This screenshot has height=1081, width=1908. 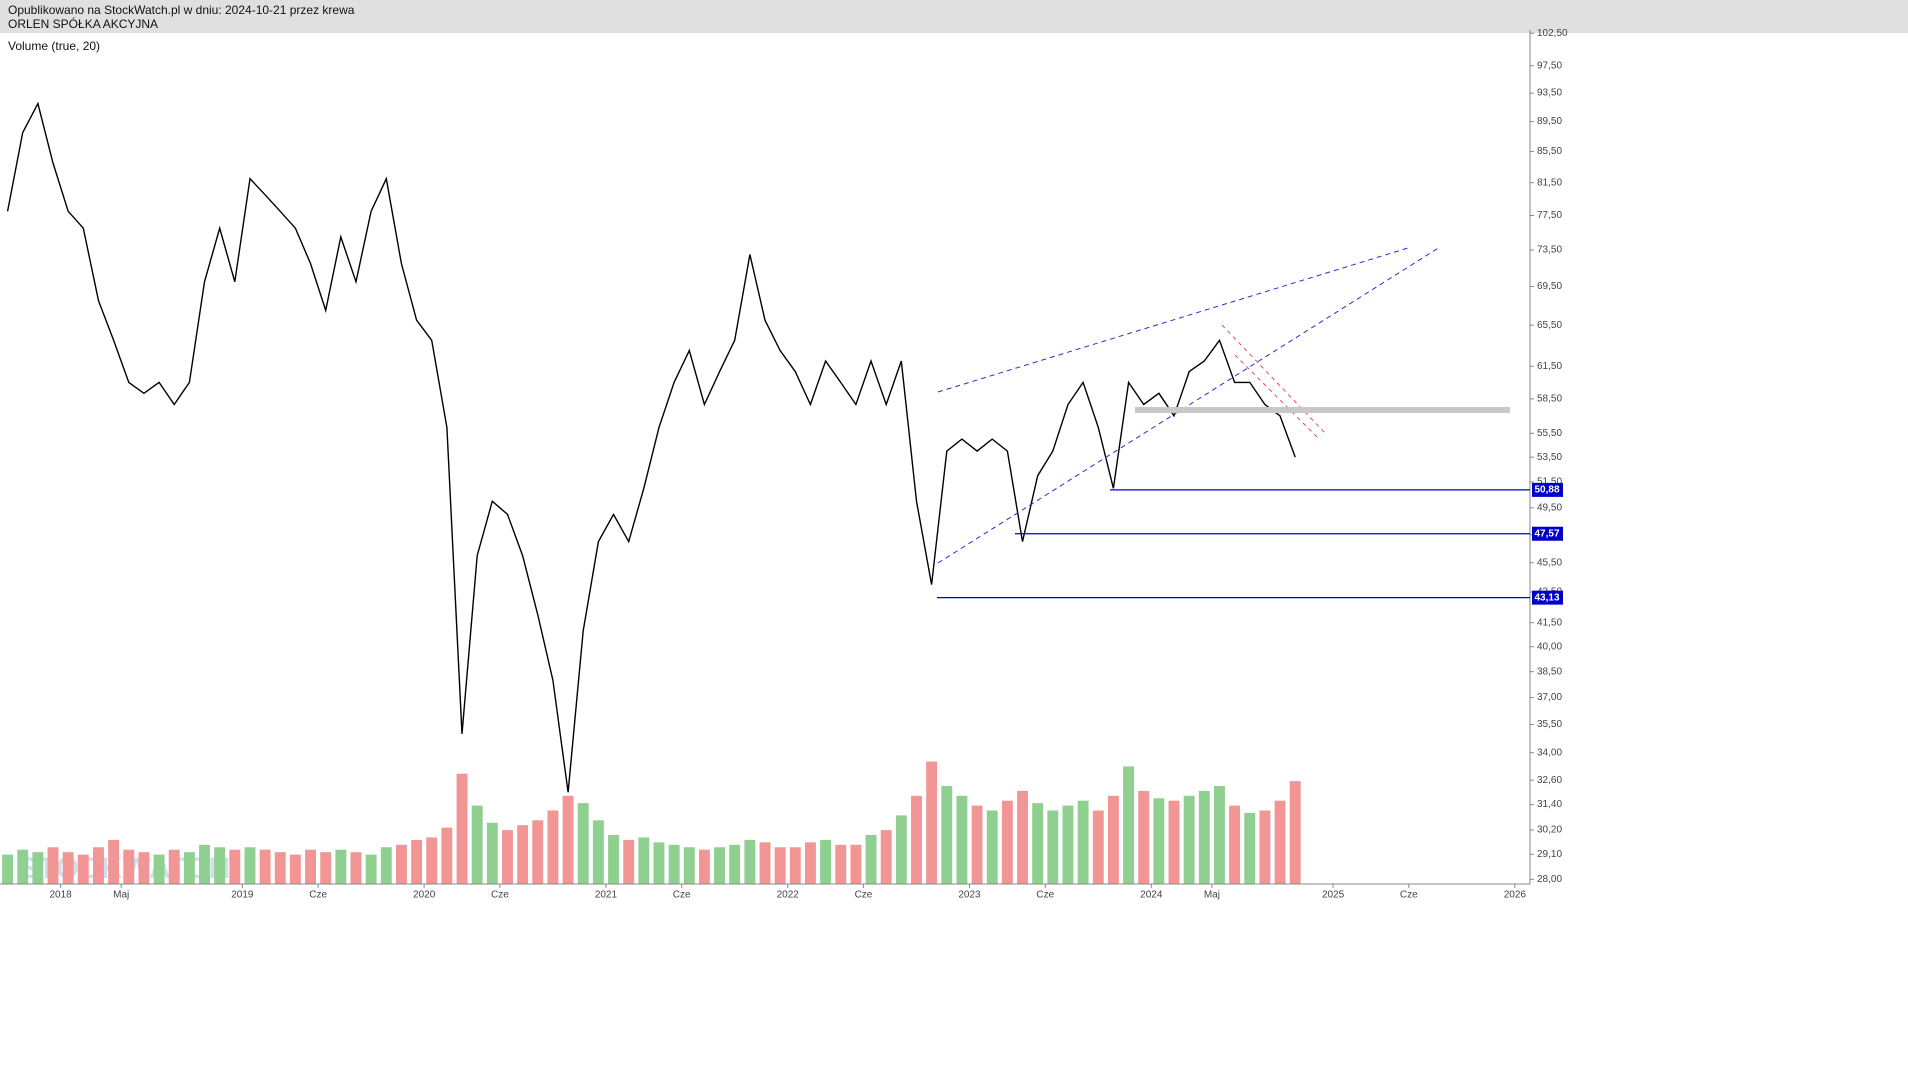 What do you see at coordinates (788, 895) in the screenshot?
I see `x-tick-label: 2022` at bounding box center [788, 895].